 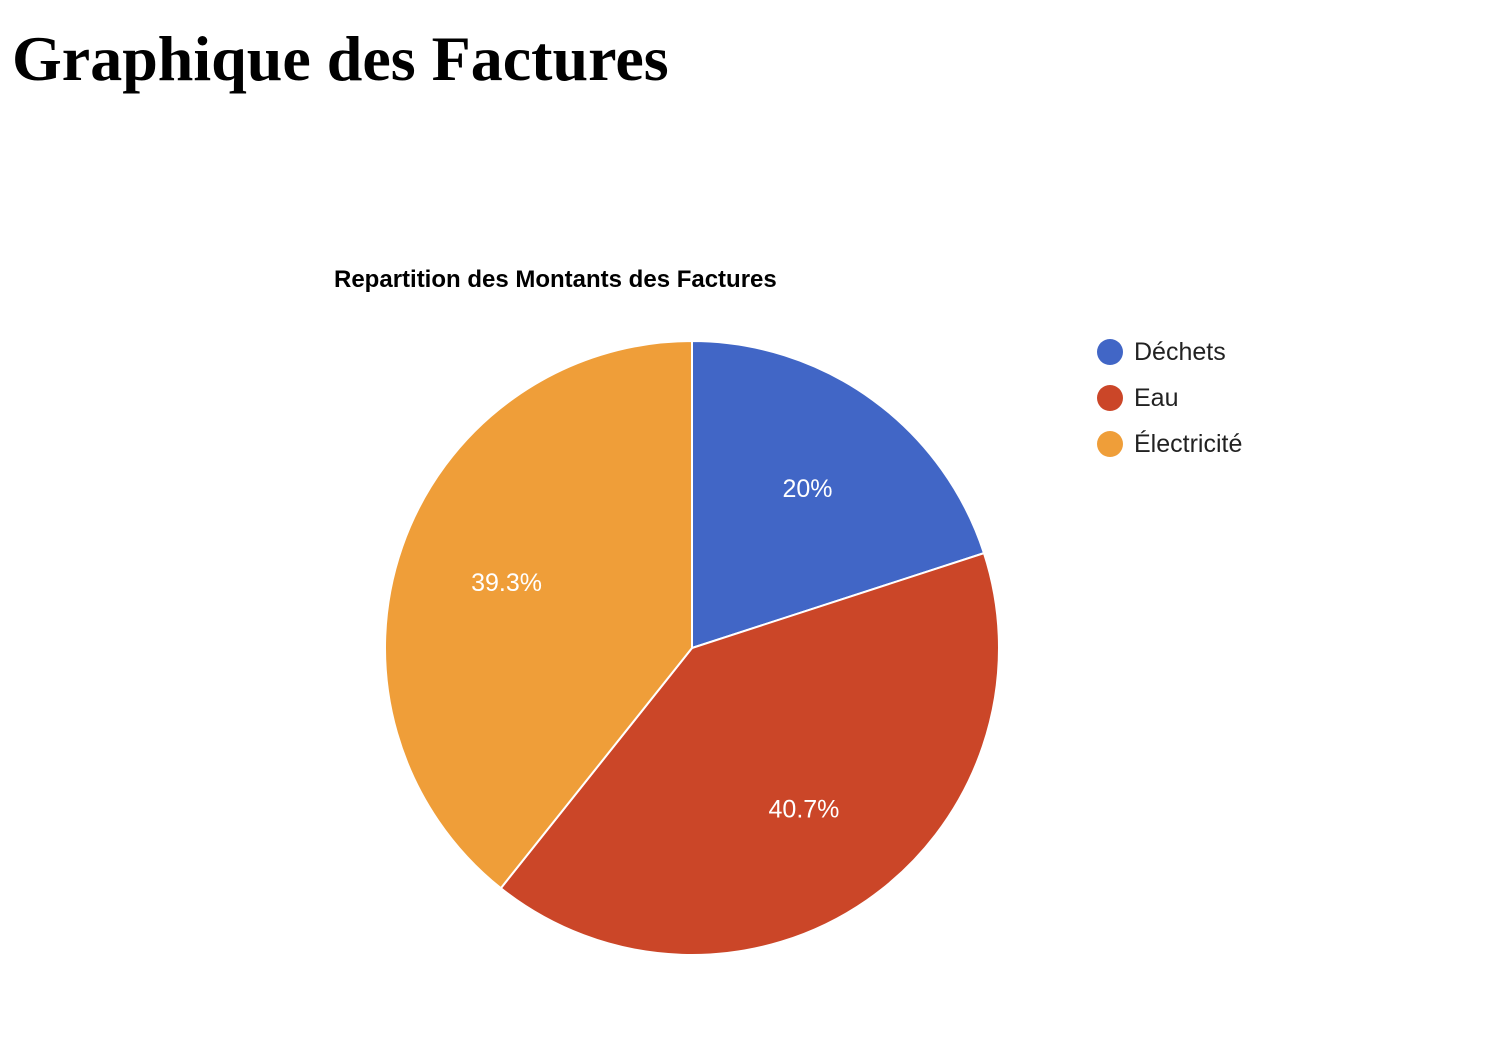 I want to click on chart-legend: Déchets Eau Électricité, so click(x=1169, y=398).